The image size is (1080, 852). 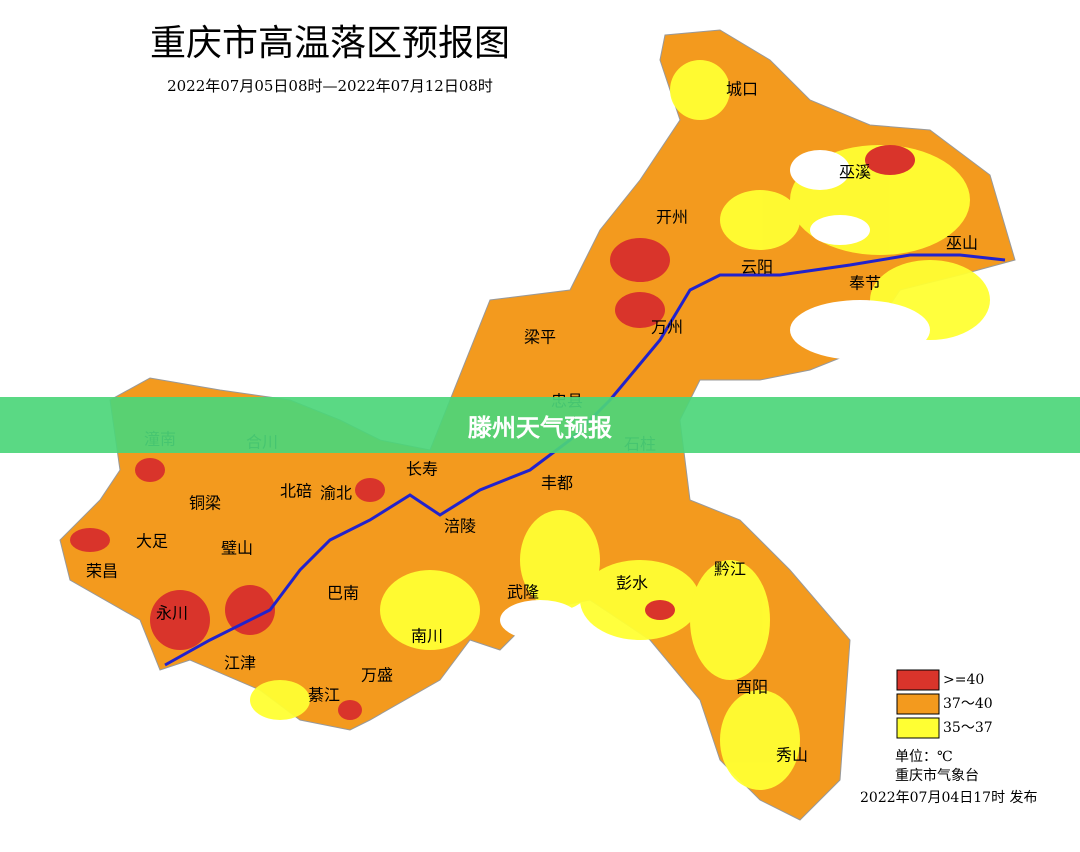 I want to click on place-label: 南川, so click(x=427, y=636).